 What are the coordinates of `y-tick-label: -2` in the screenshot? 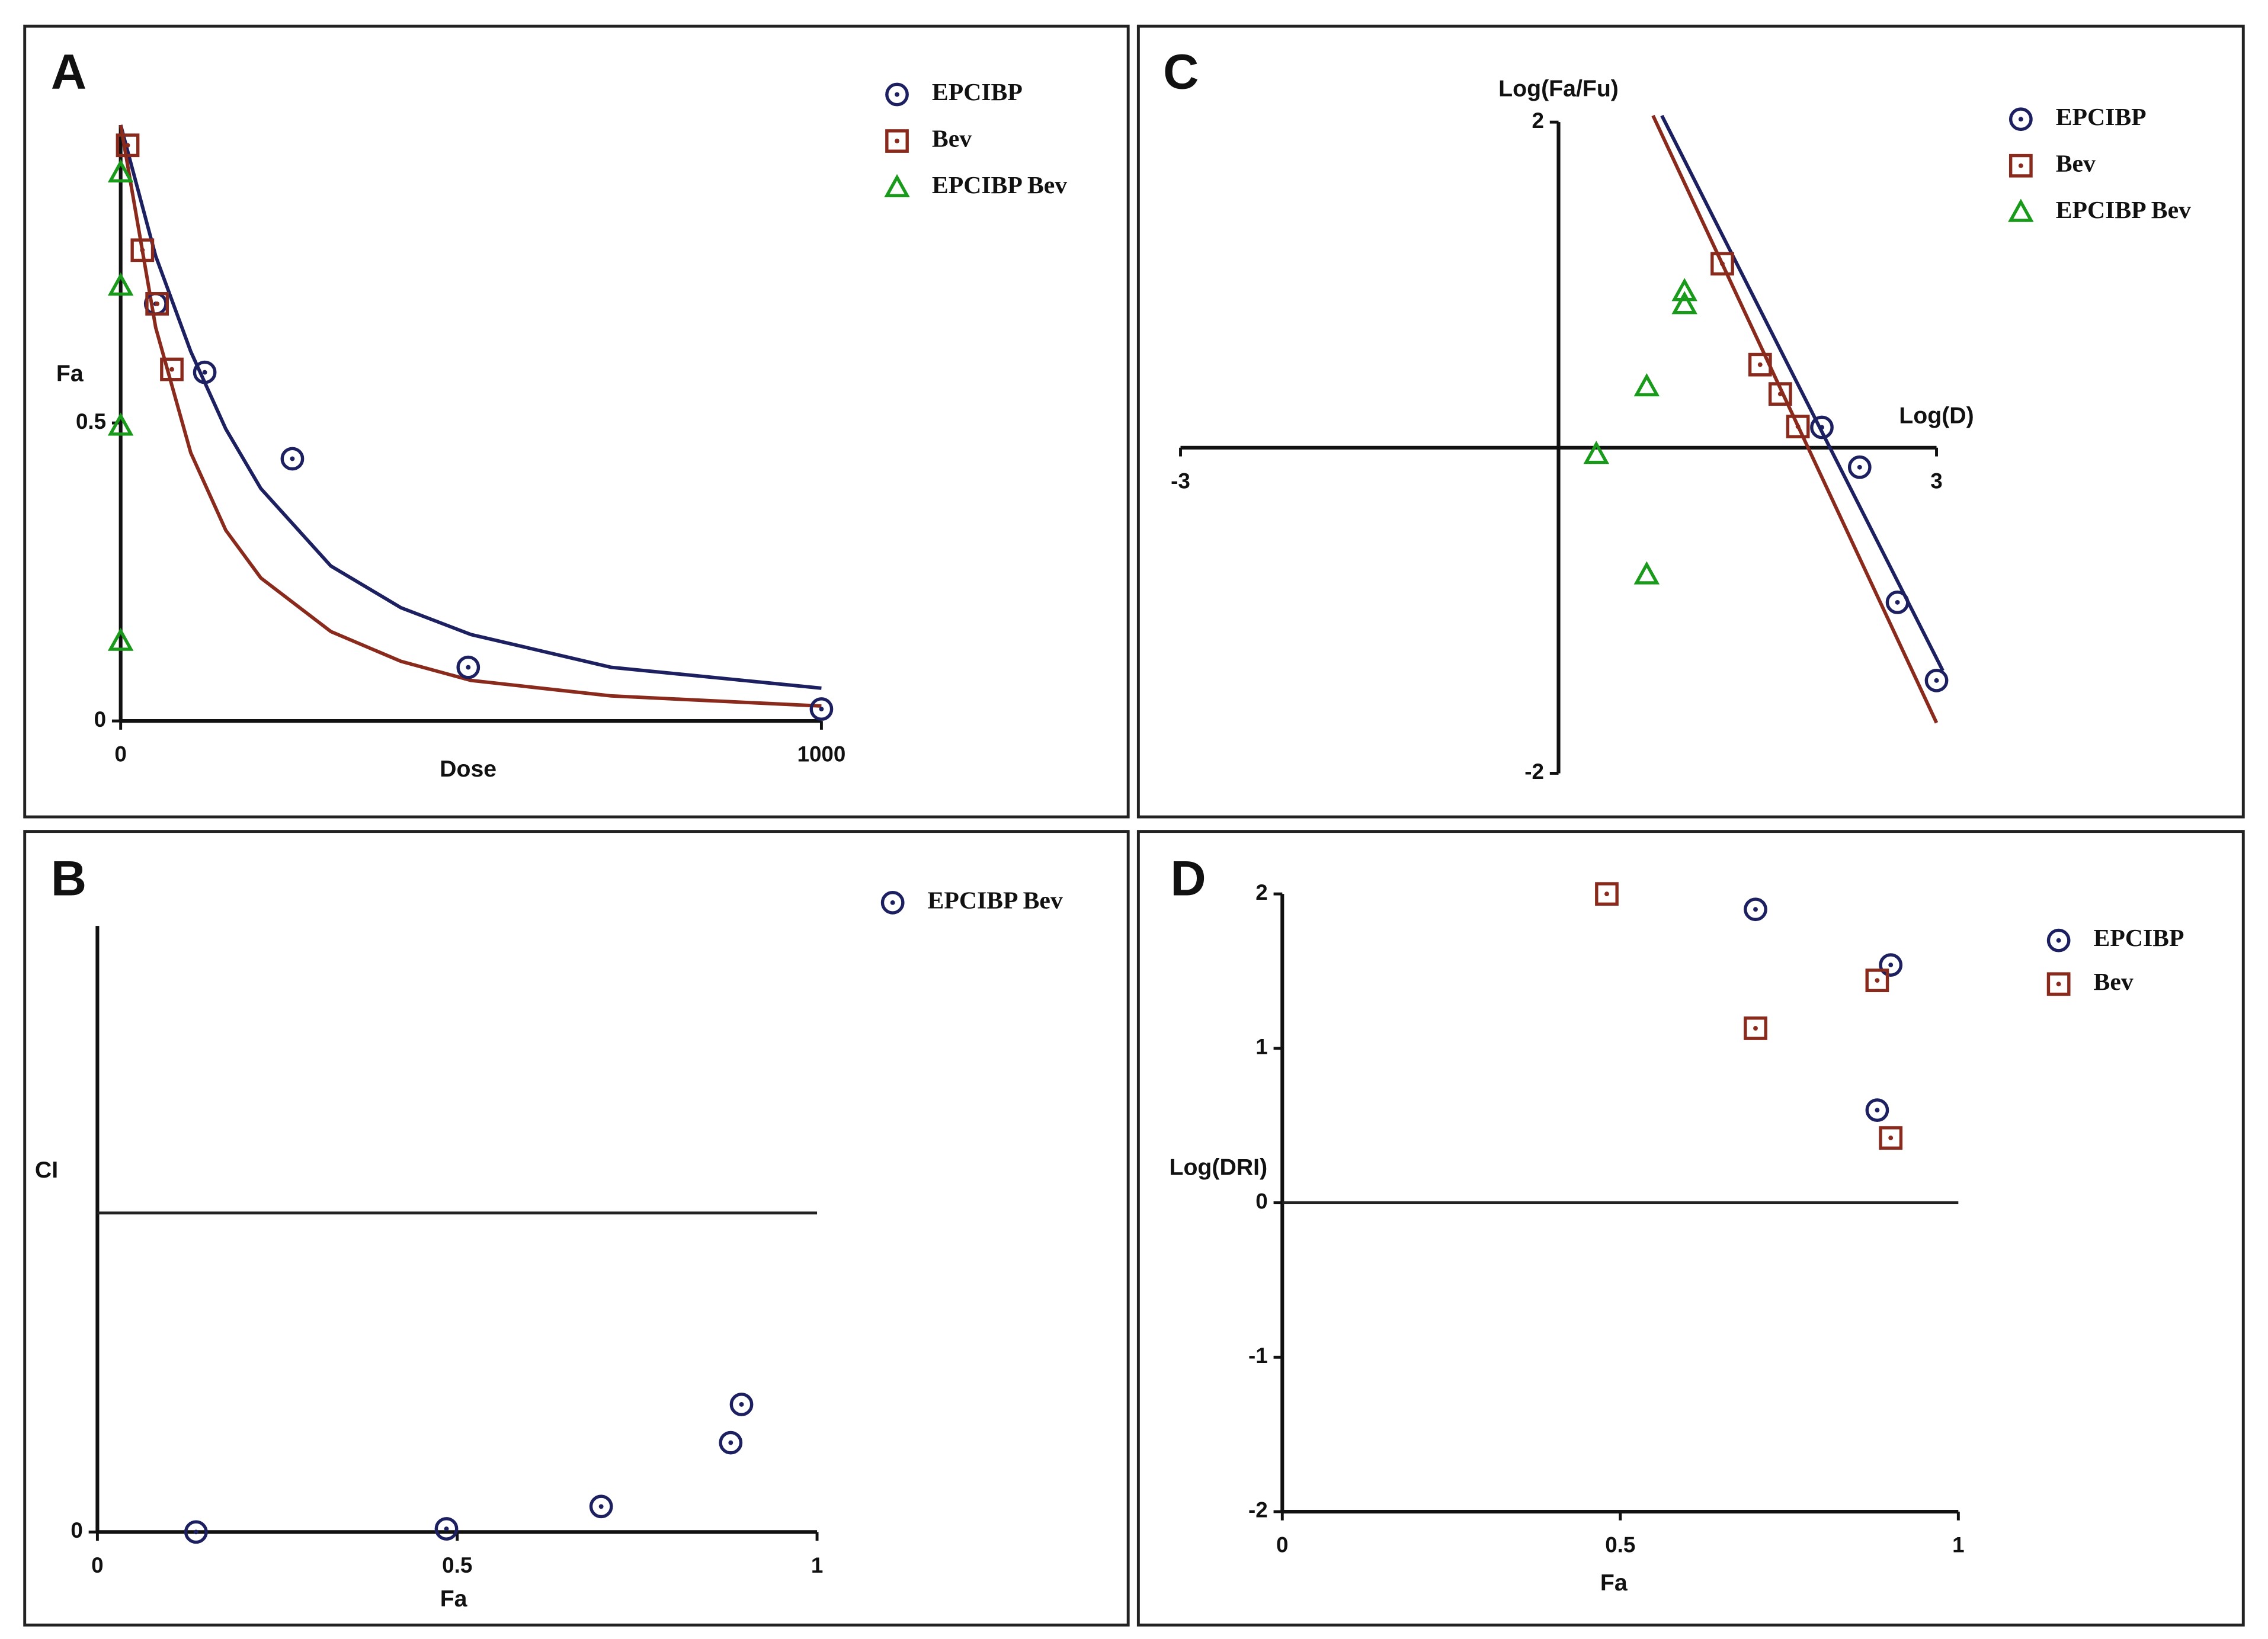 It's located at (1258, 1510).